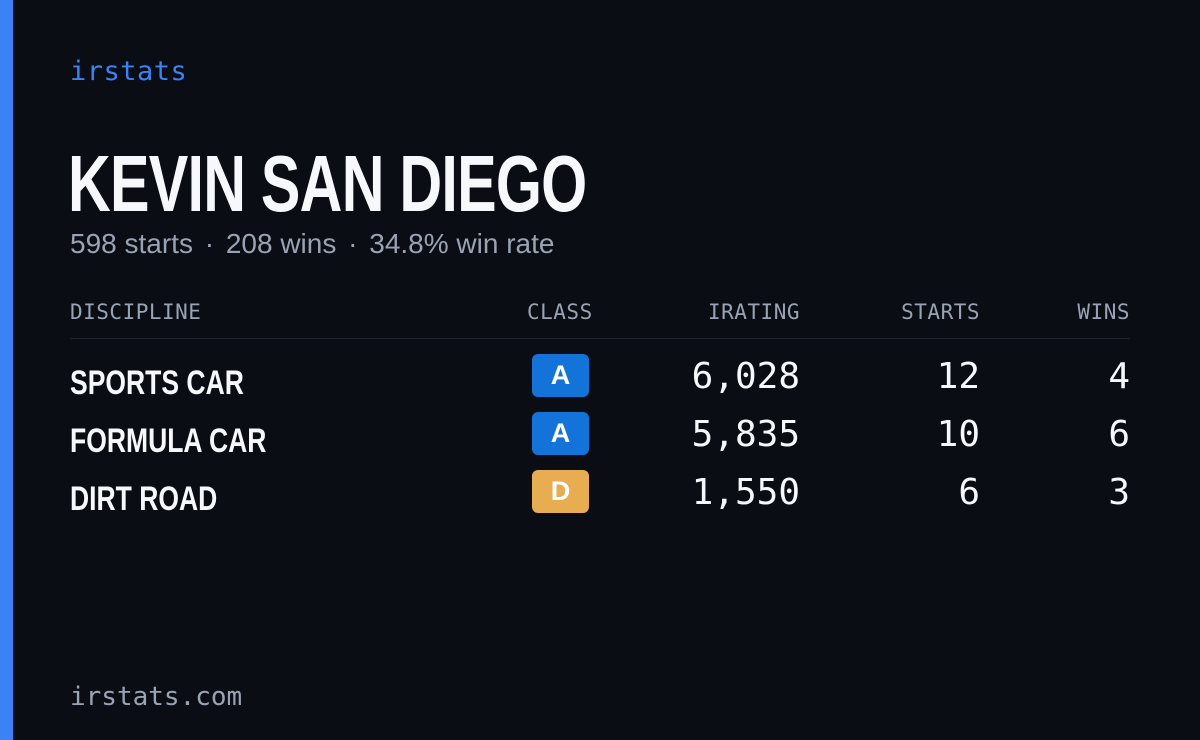 The image size is (1200, 740). I want to click on irating-value: 6,028, so click(745, 376).